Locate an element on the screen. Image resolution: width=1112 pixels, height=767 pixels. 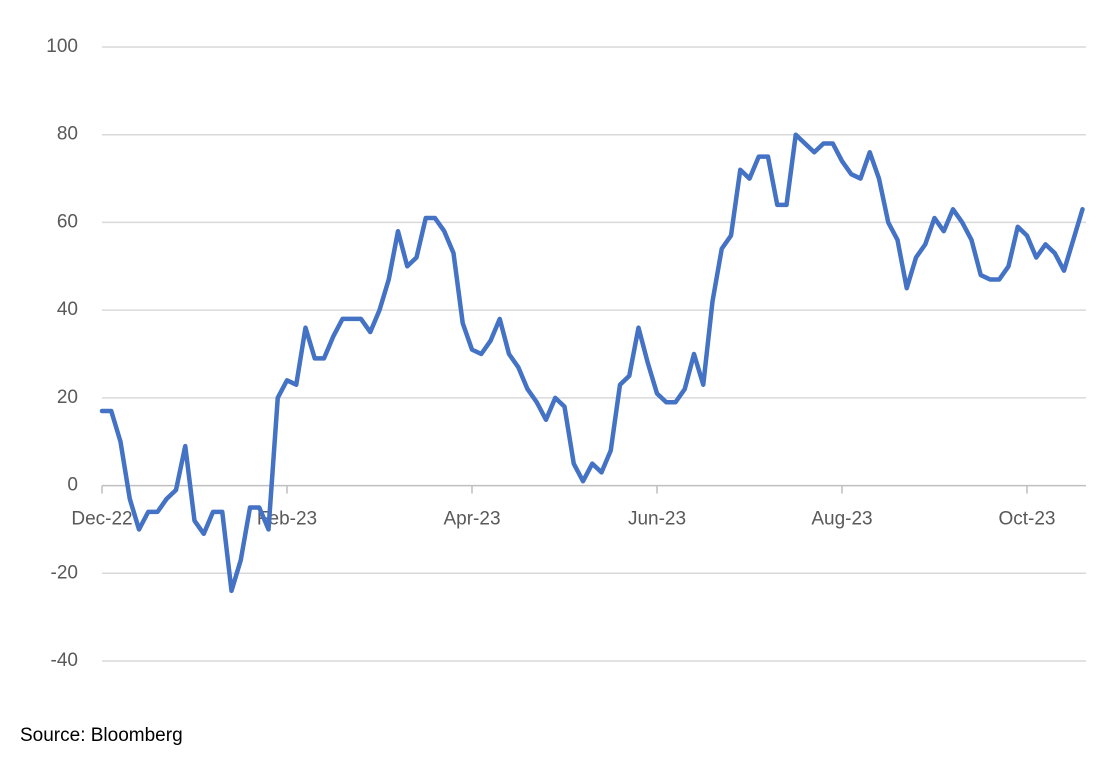
y-tick-label: -40 is located at coordinates (64, 660).